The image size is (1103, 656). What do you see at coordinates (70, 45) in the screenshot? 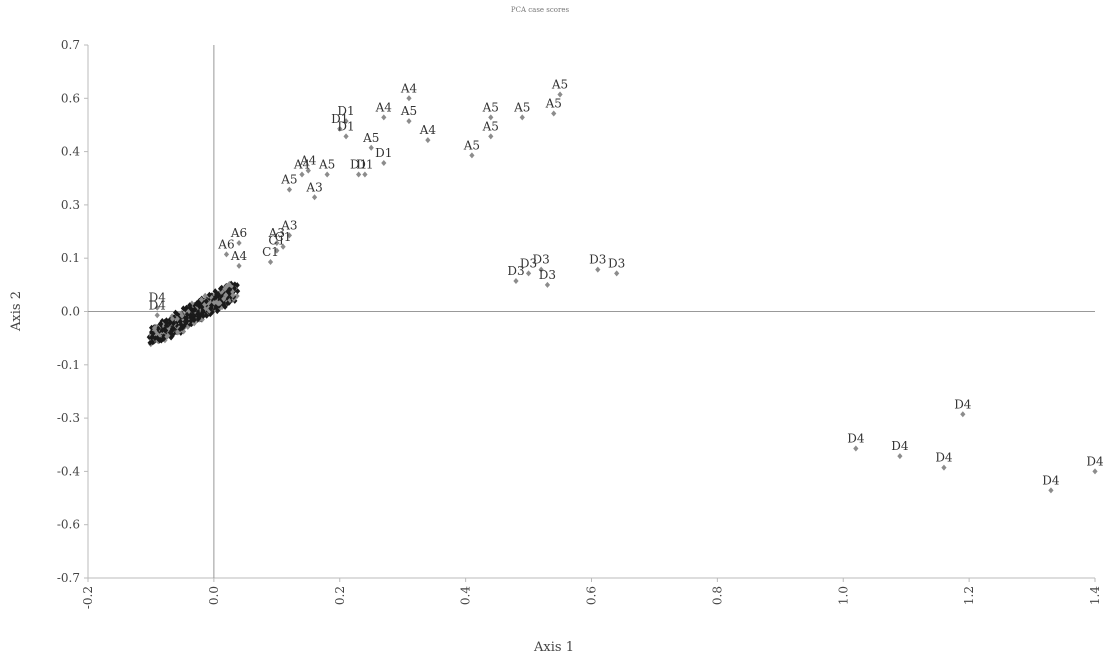
I see `y-tick-label: 0.7` at bounding box center [70, 45].